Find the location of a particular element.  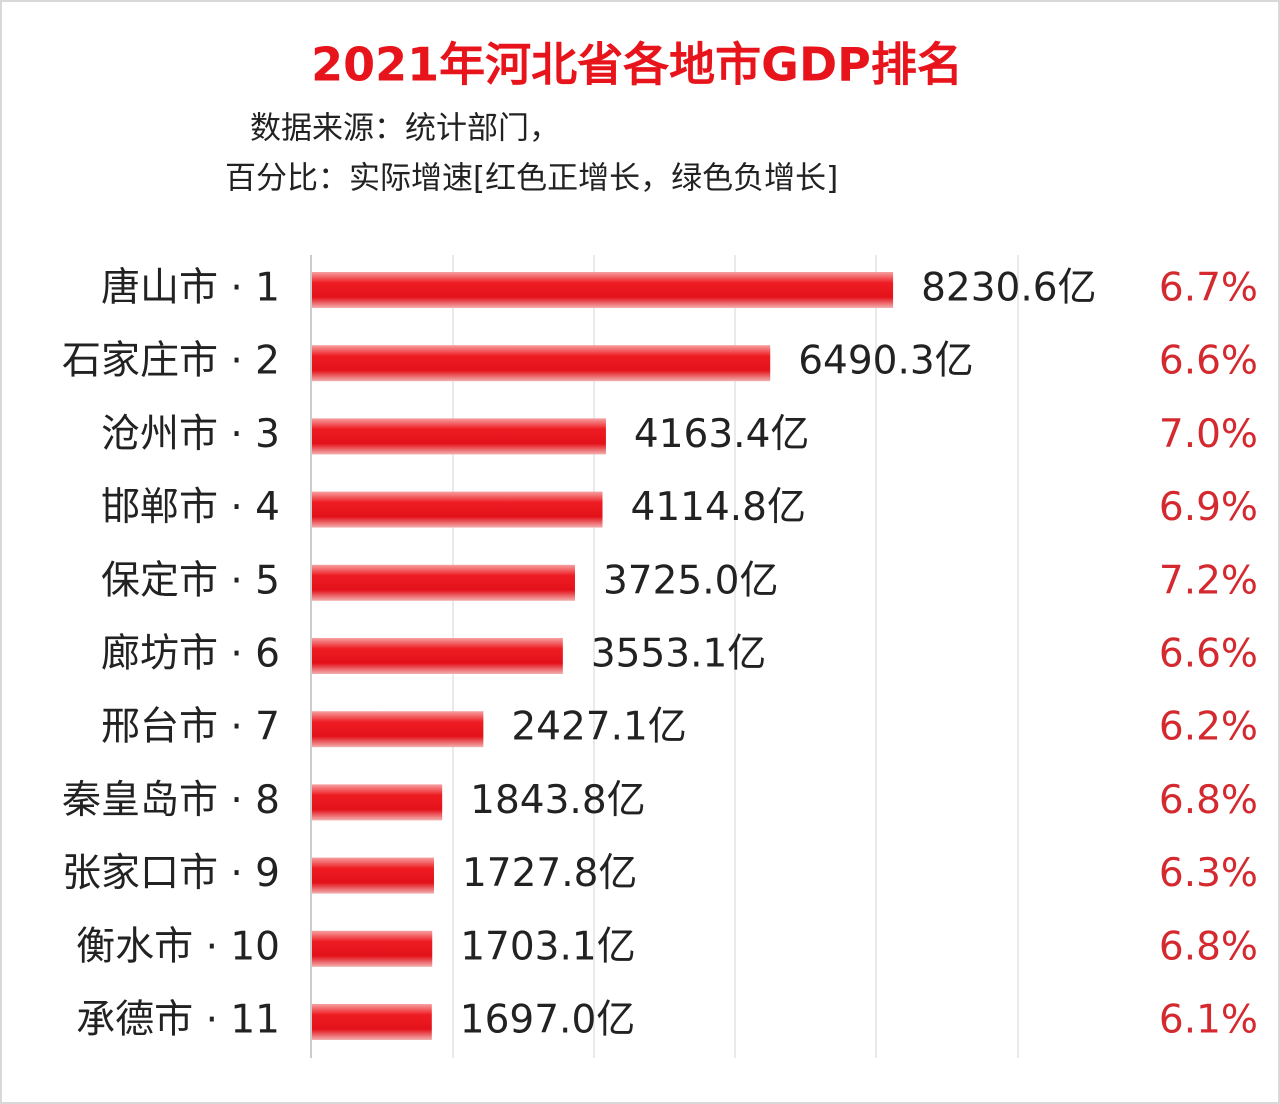

value-label: 8230.6亿 is located at coordinates (1008, 288).